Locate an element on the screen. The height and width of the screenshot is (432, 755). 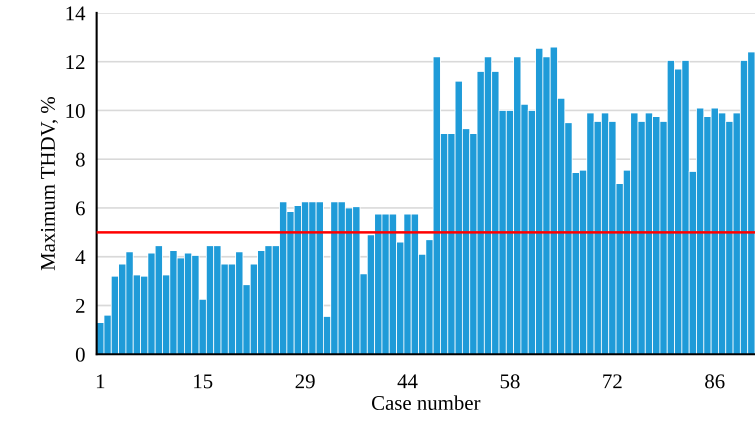
y-tick-label: 2 is located at coordinates (80, 305).